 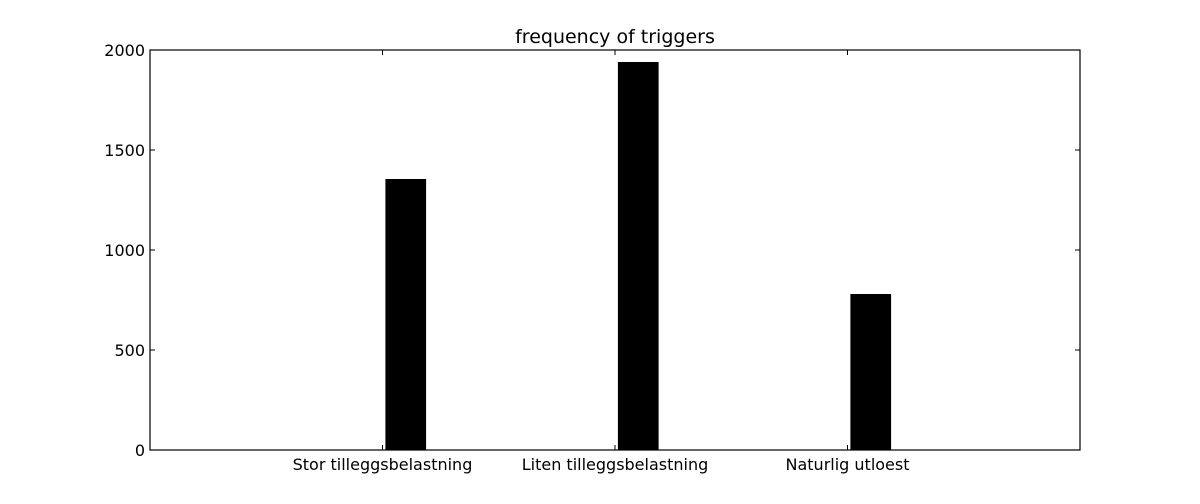 What do you see at coordinates (615, 37) in the screenshot?
I see `chart-title: frequency of triggers` at bounding box center [615, 37].